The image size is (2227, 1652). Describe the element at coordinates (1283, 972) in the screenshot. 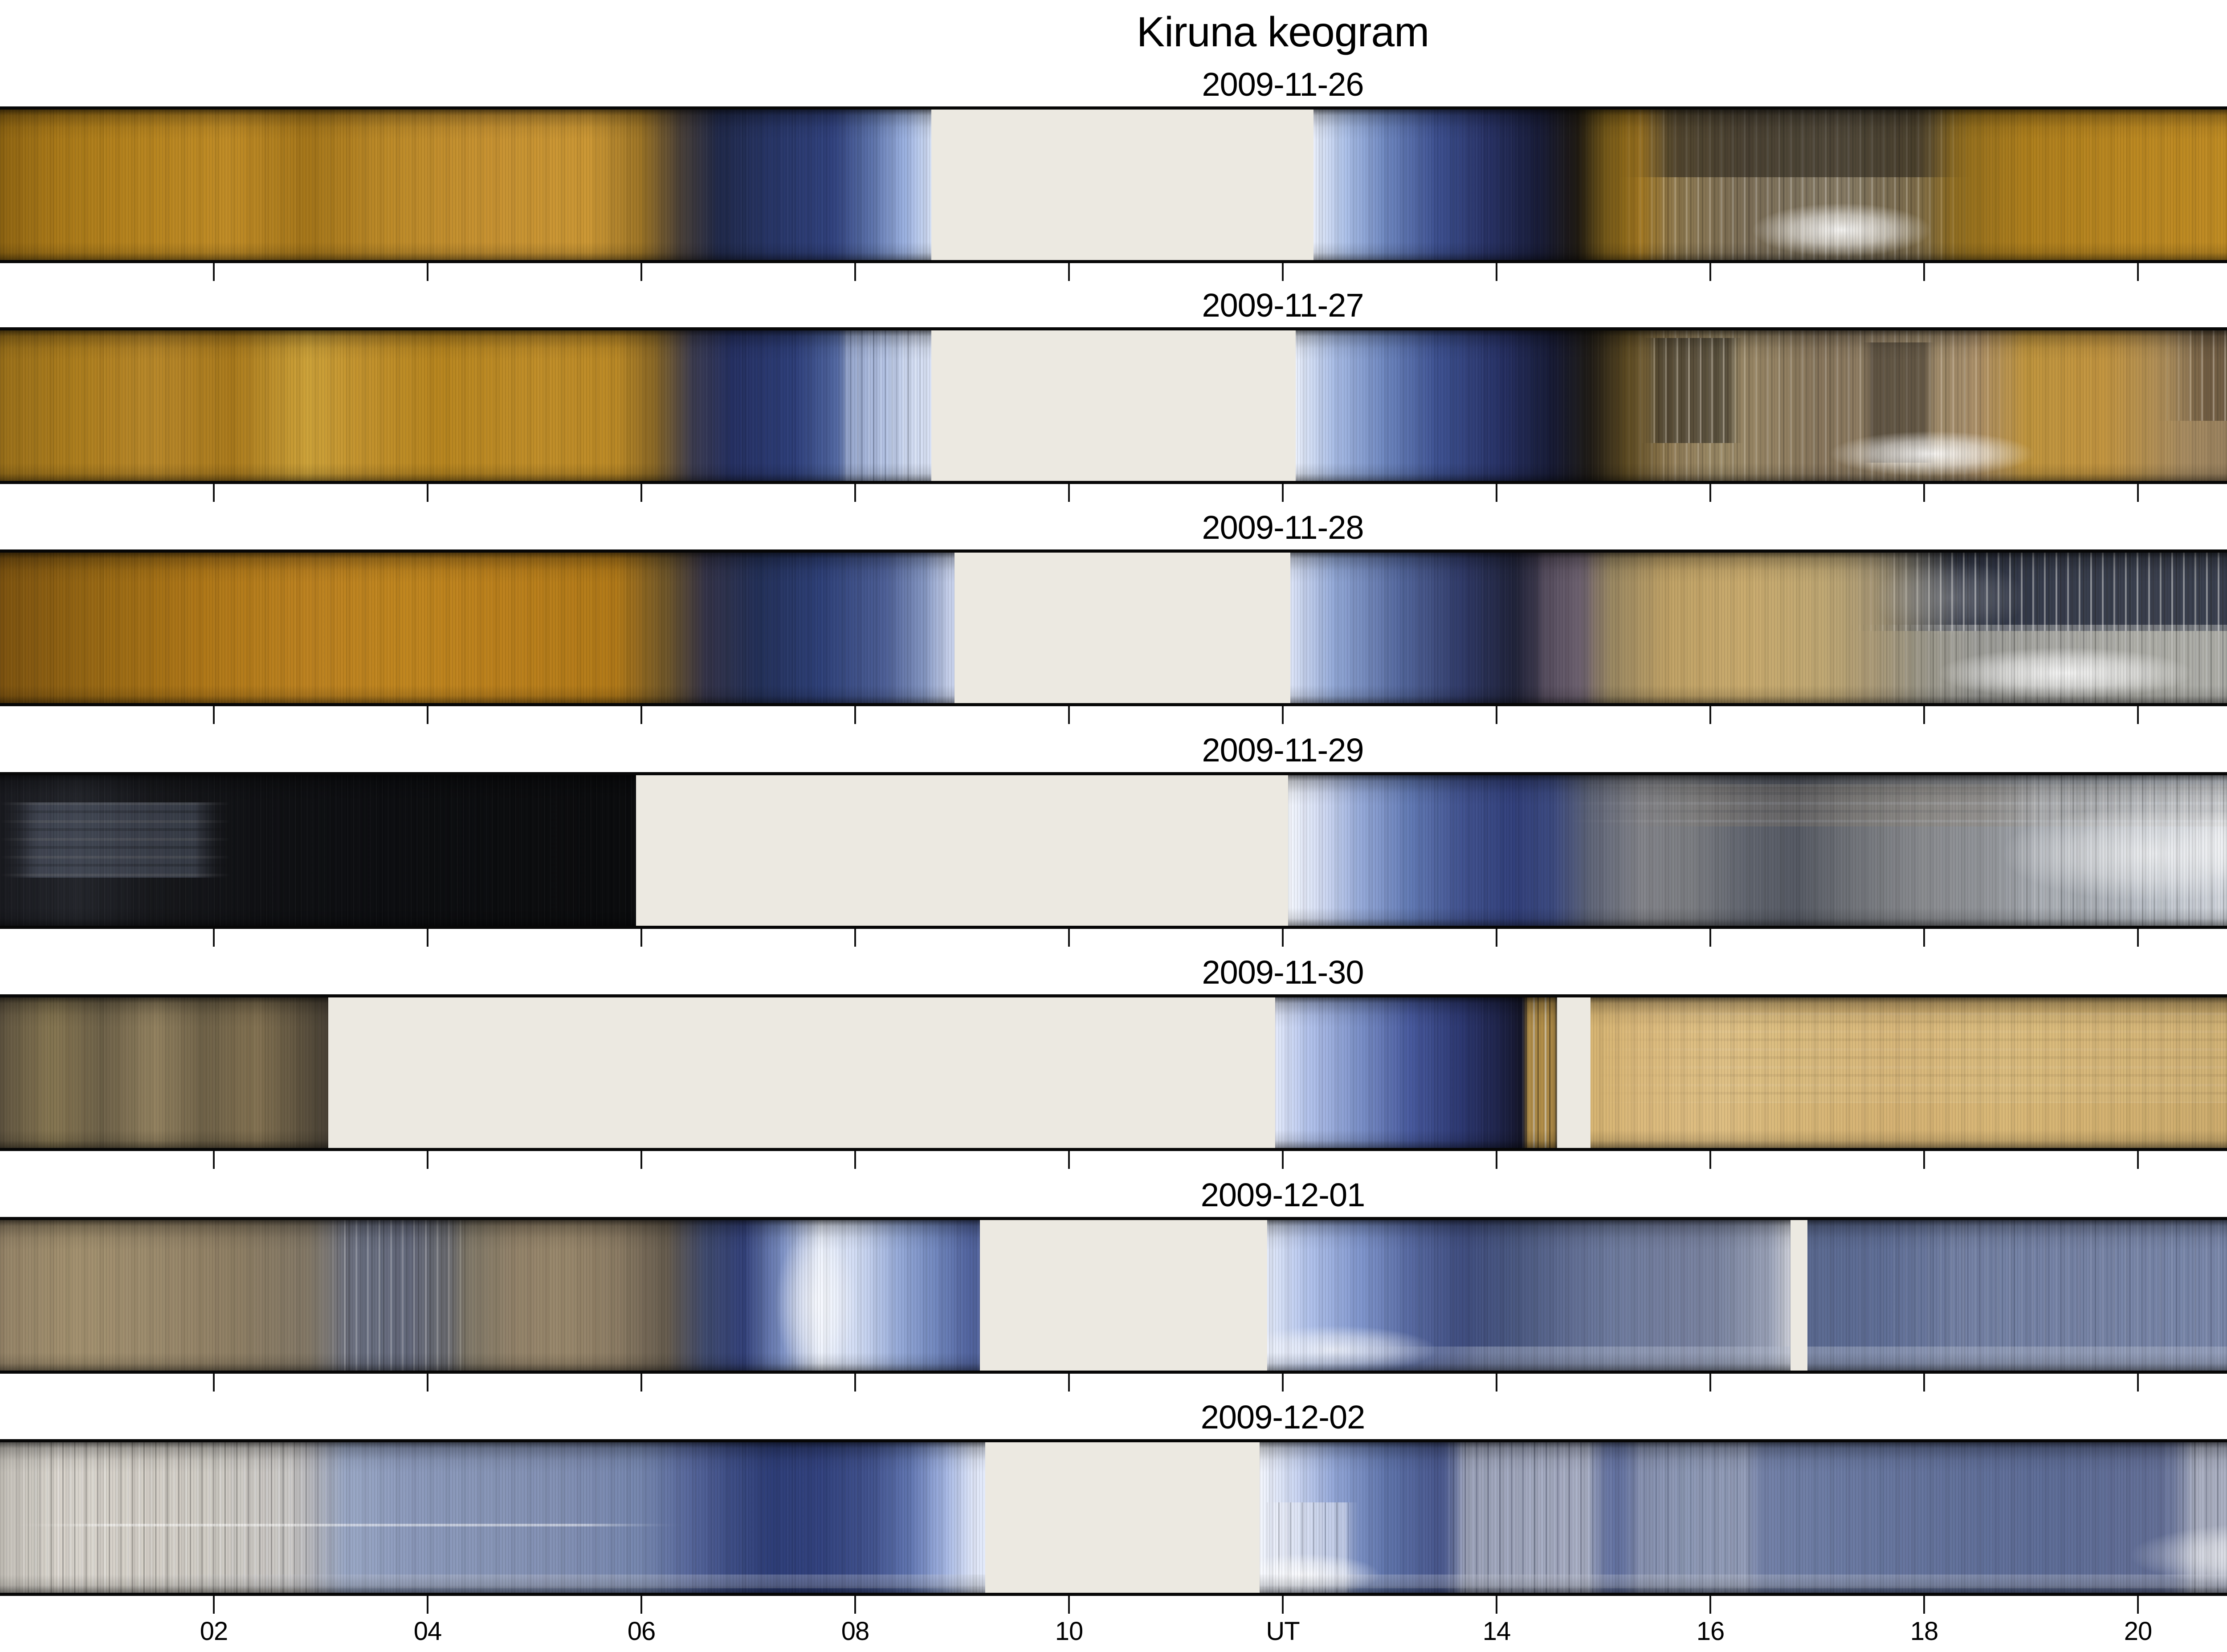

I see `panel-date-label: 2009-11-30` at that location.